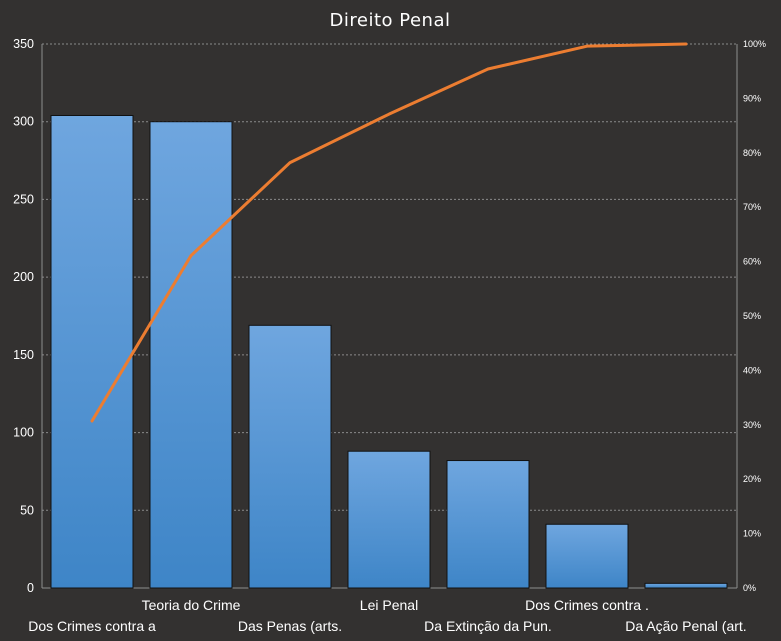  I want to click on y-tick-label: 300, so click(23, 122).